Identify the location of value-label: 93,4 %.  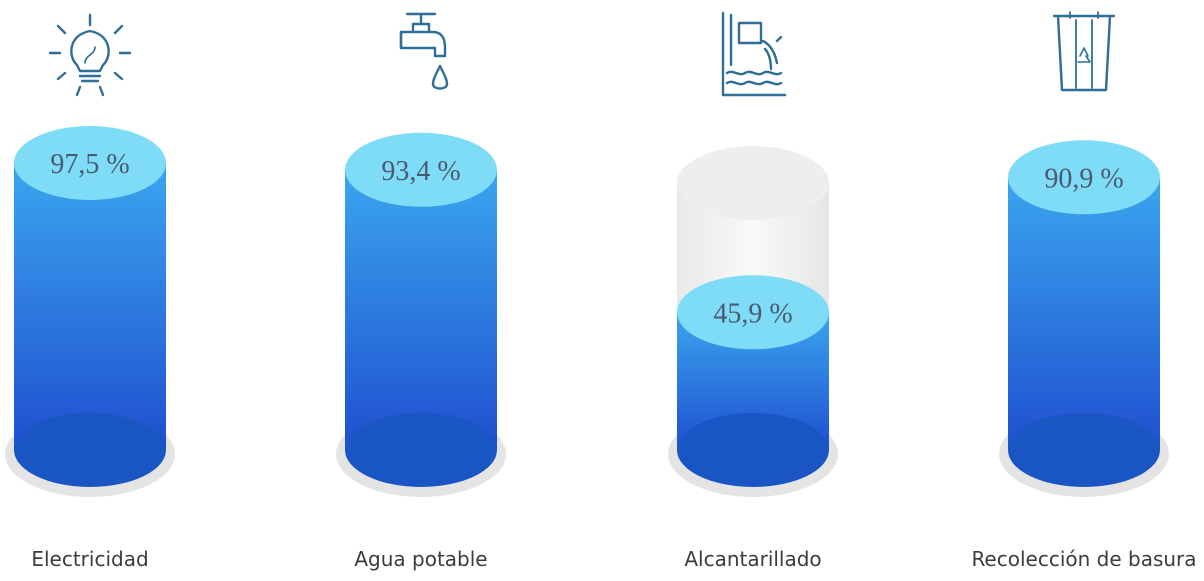
(420, 171).